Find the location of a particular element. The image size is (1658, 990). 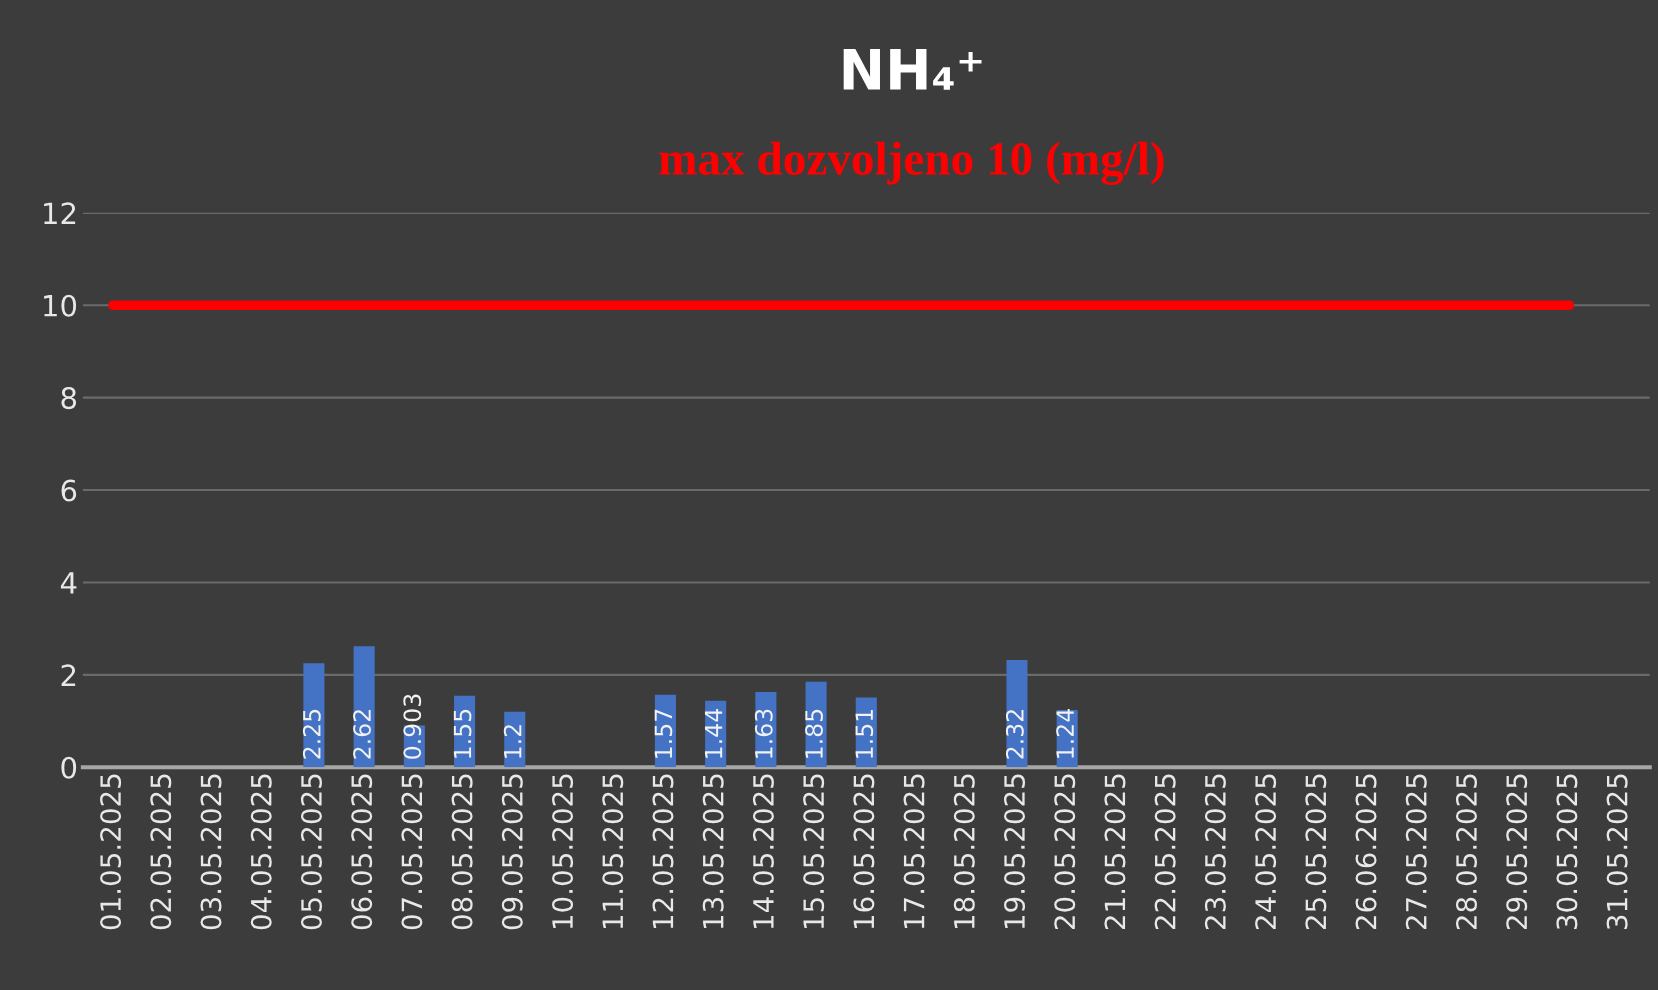

y-tick-label: 2 is located at coordinates (68, 675).